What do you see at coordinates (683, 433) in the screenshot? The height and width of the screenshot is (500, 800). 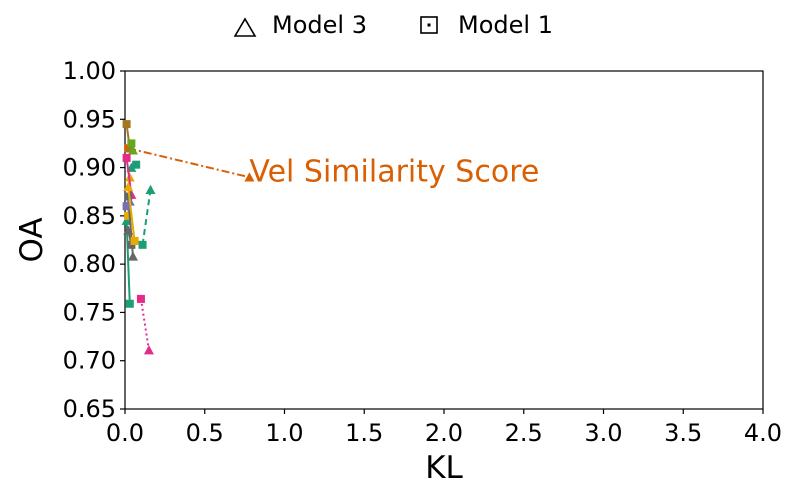 I see `x-tick-label: 3.5` at bounding box center [683, 433].